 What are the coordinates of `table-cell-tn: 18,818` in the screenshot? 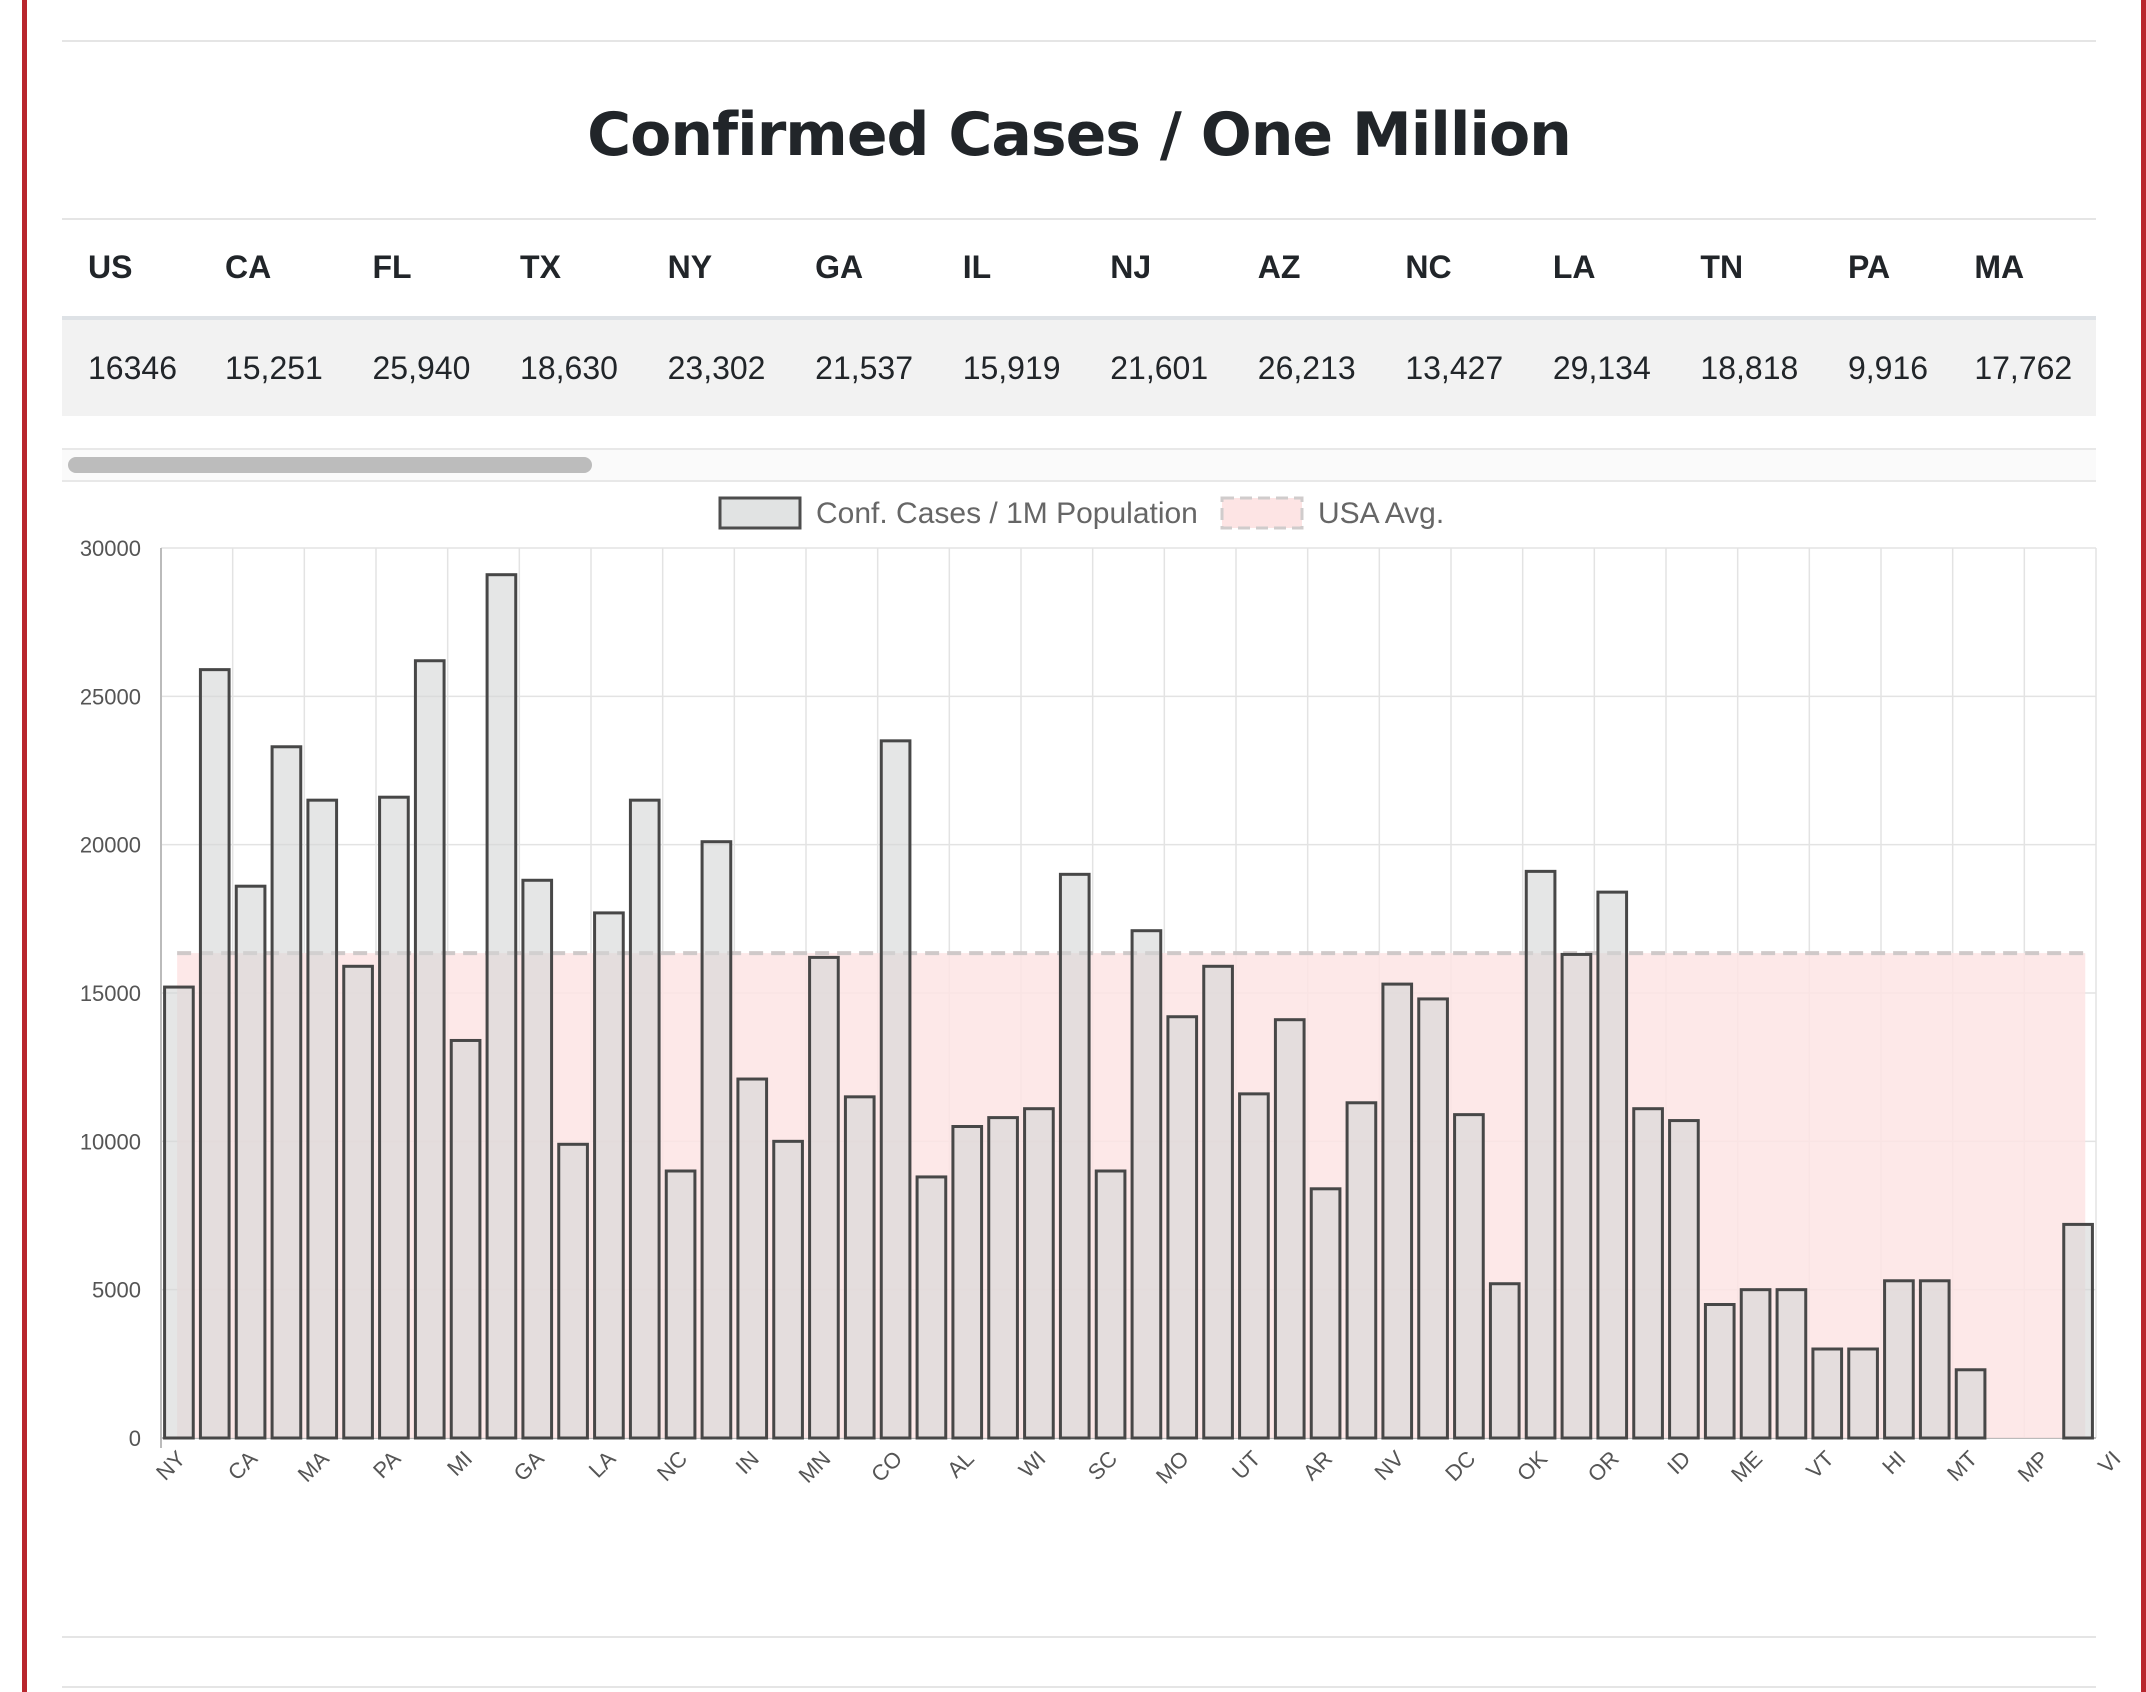 It's located at (1748, 367).